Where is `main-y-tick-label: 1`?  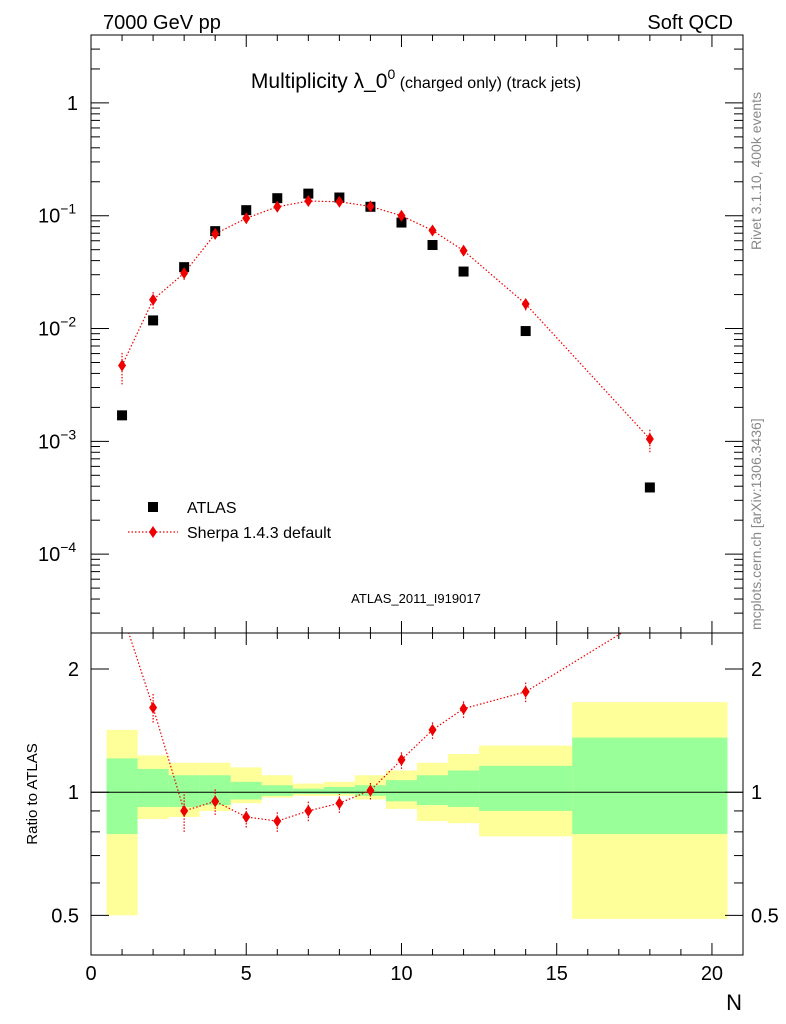
main-y-tick-label: 1 is located at coordinates (72, 104).